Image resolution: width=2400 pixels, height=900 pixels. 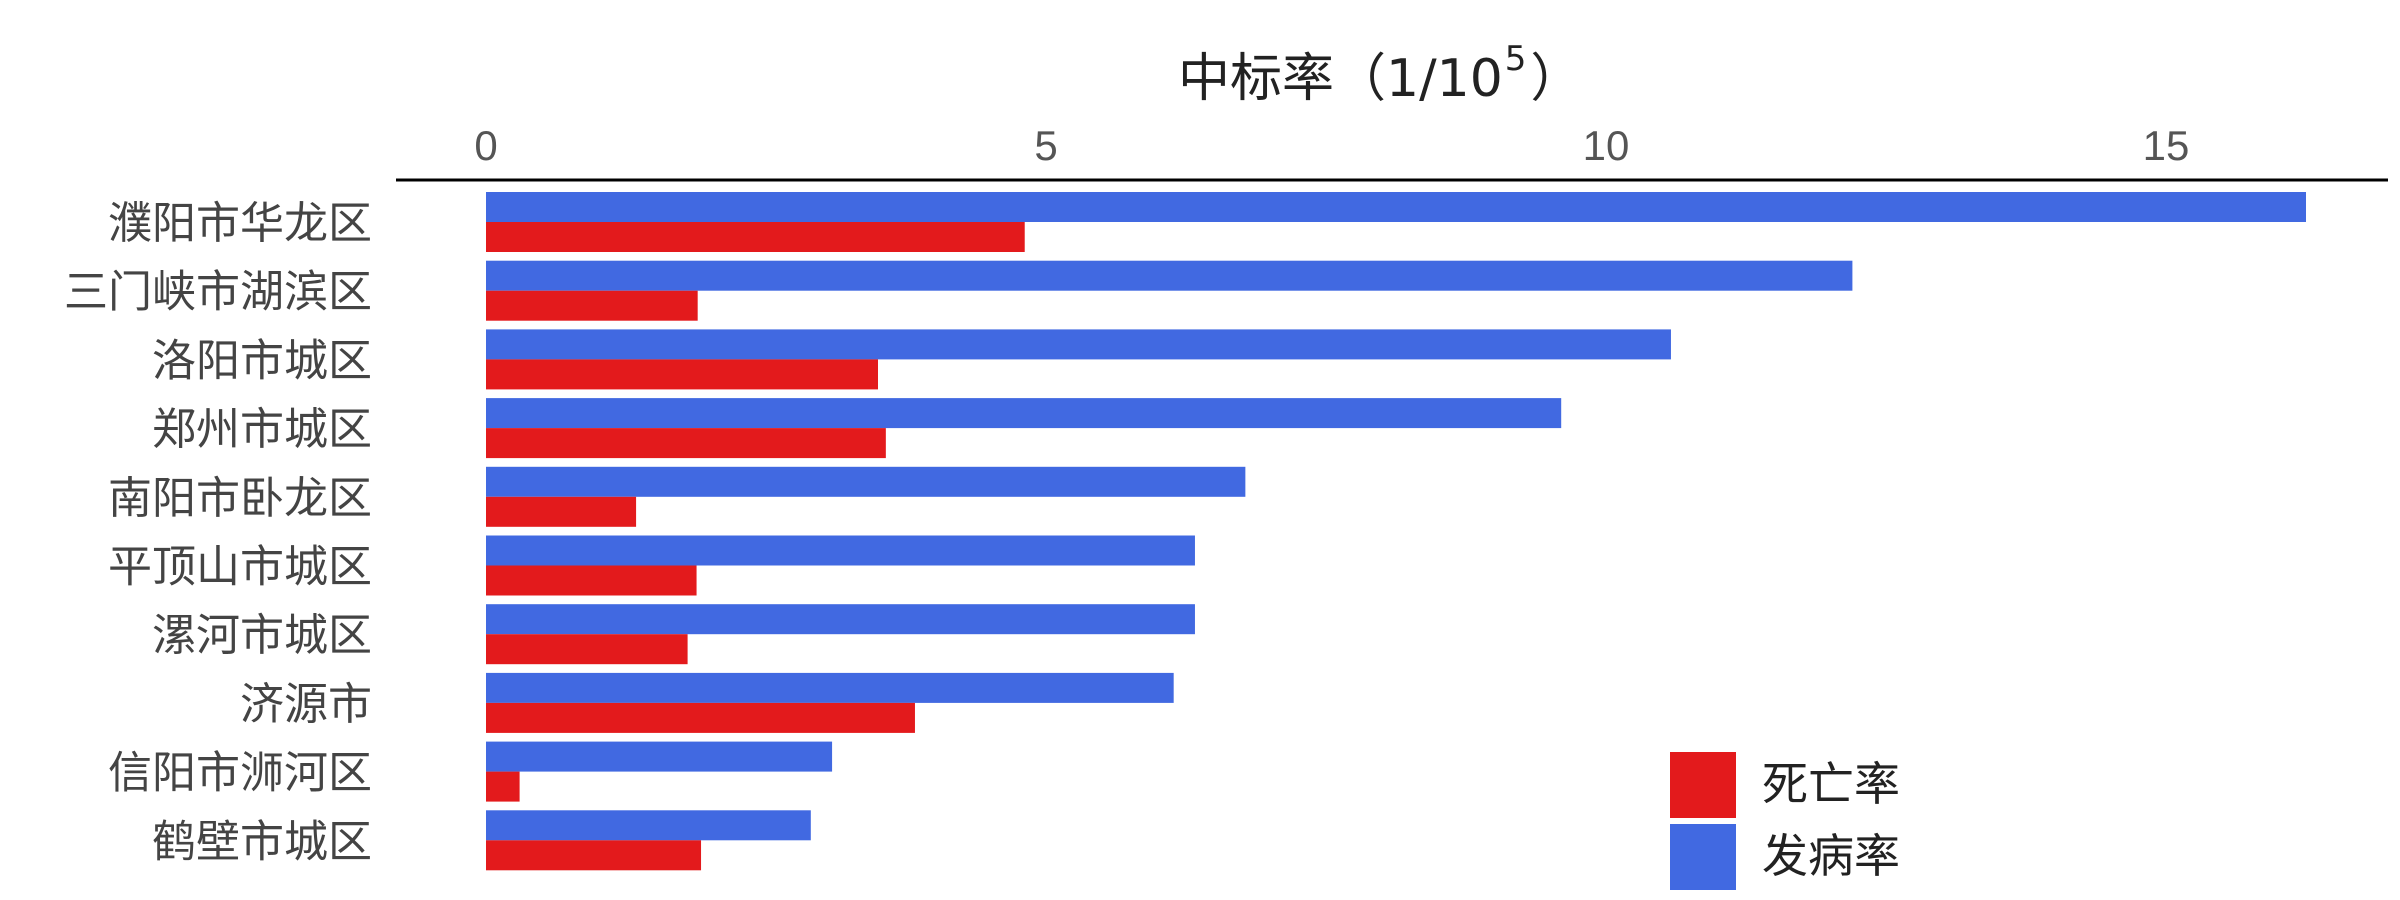 I want to click on x-axis-title: 中标率（1/10 5 ）, so click(x=1380, y=74).